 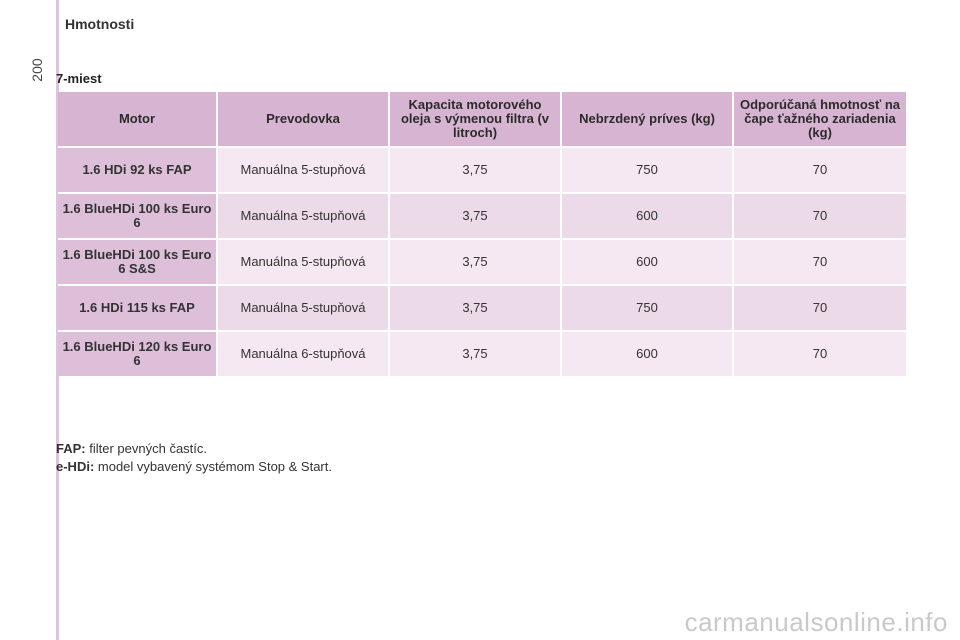 I want to click on cell-motor: 1.6 BlueHDi 120 ks Euro 6, so click(x=137, y=353).